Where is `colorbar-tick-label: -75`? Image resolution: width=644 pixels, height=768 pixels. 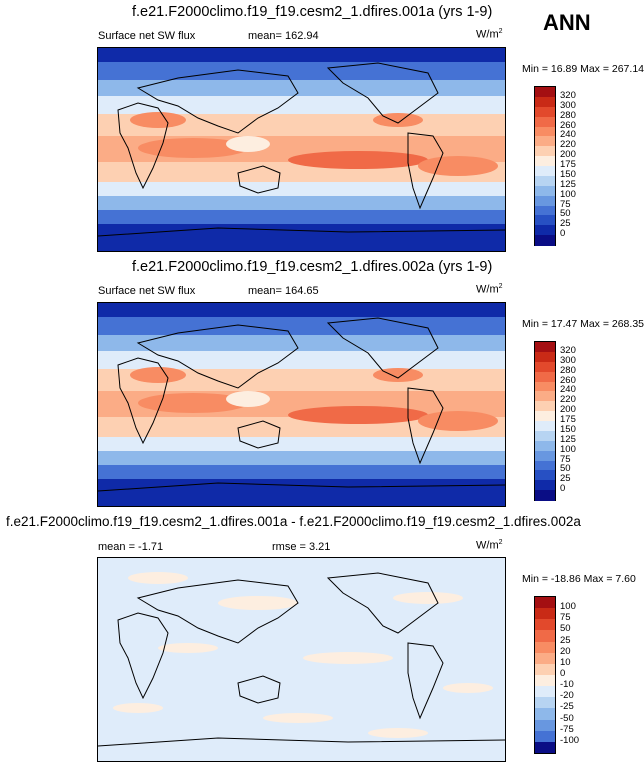
colorbar-tick-label: -75 is located at coordinates (567, 729).